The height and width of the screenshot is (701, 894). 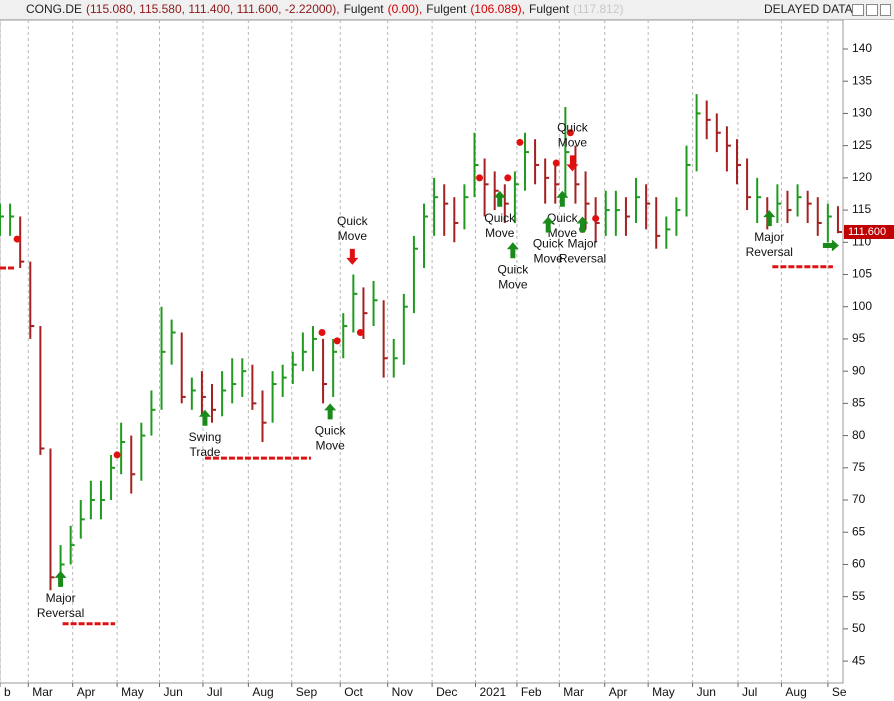 What do you see at coordinates (498, 9) in the screenshot?
I see `header-part: (106.089),` at bounding box center [498, 9].